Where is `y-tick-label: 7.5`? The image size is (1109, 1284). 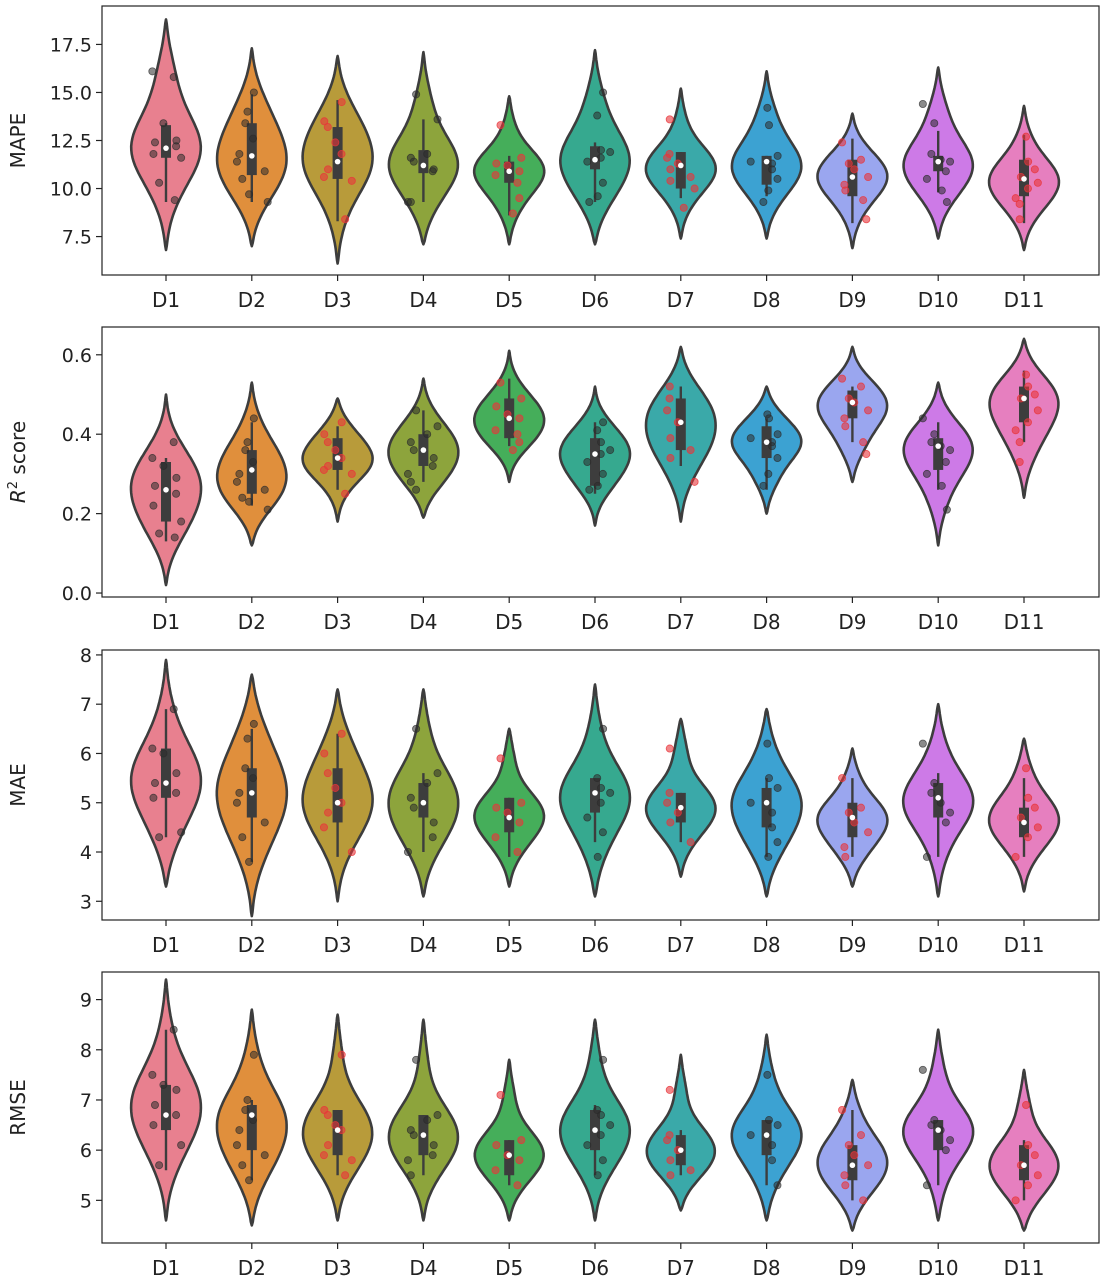 y-tick-label: 7.5 is located at coordinates (77, 238).